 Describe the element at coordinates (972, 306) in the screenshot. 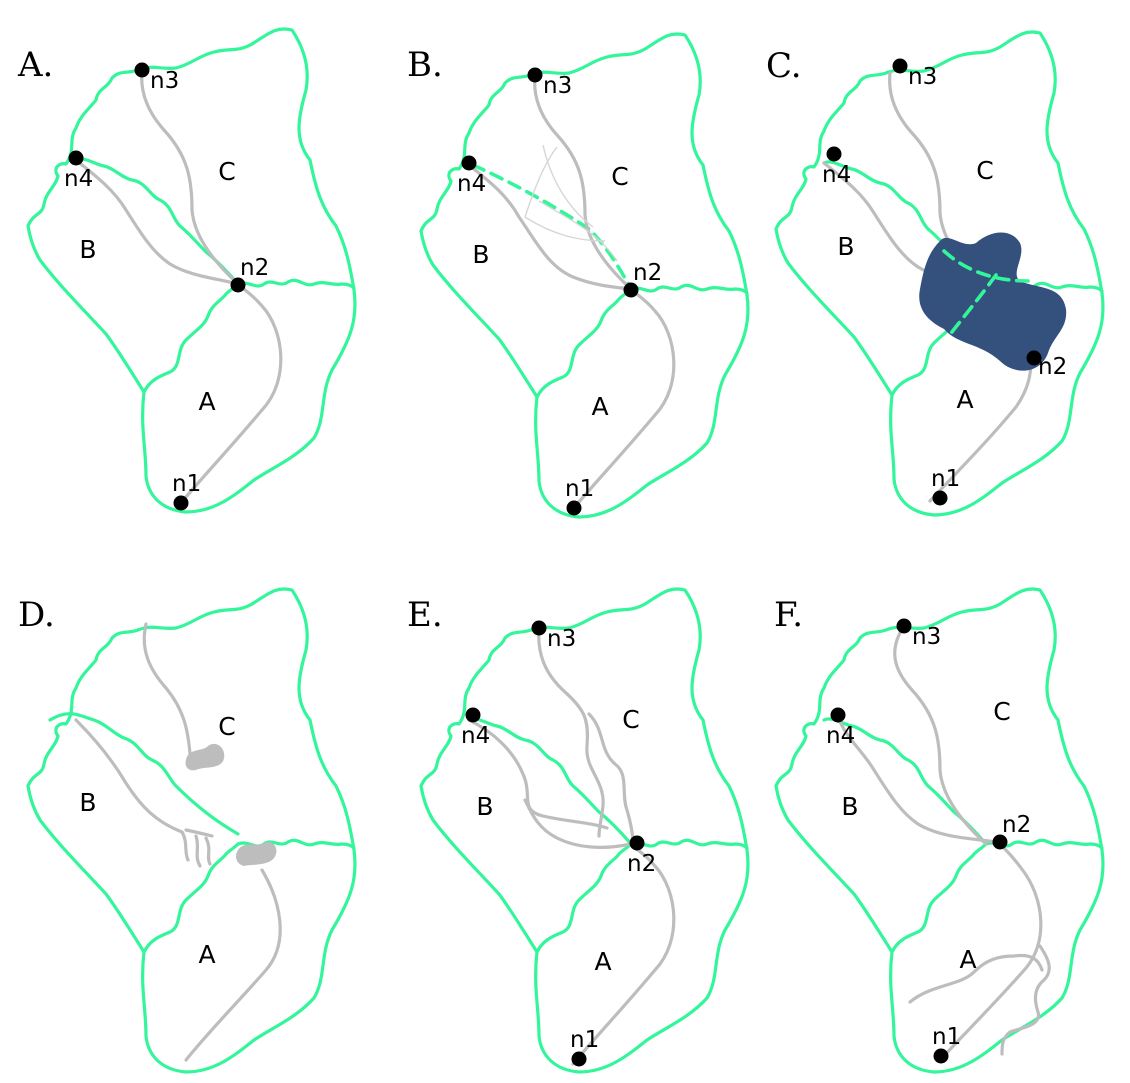

I see `boundary-dashed` at that location.